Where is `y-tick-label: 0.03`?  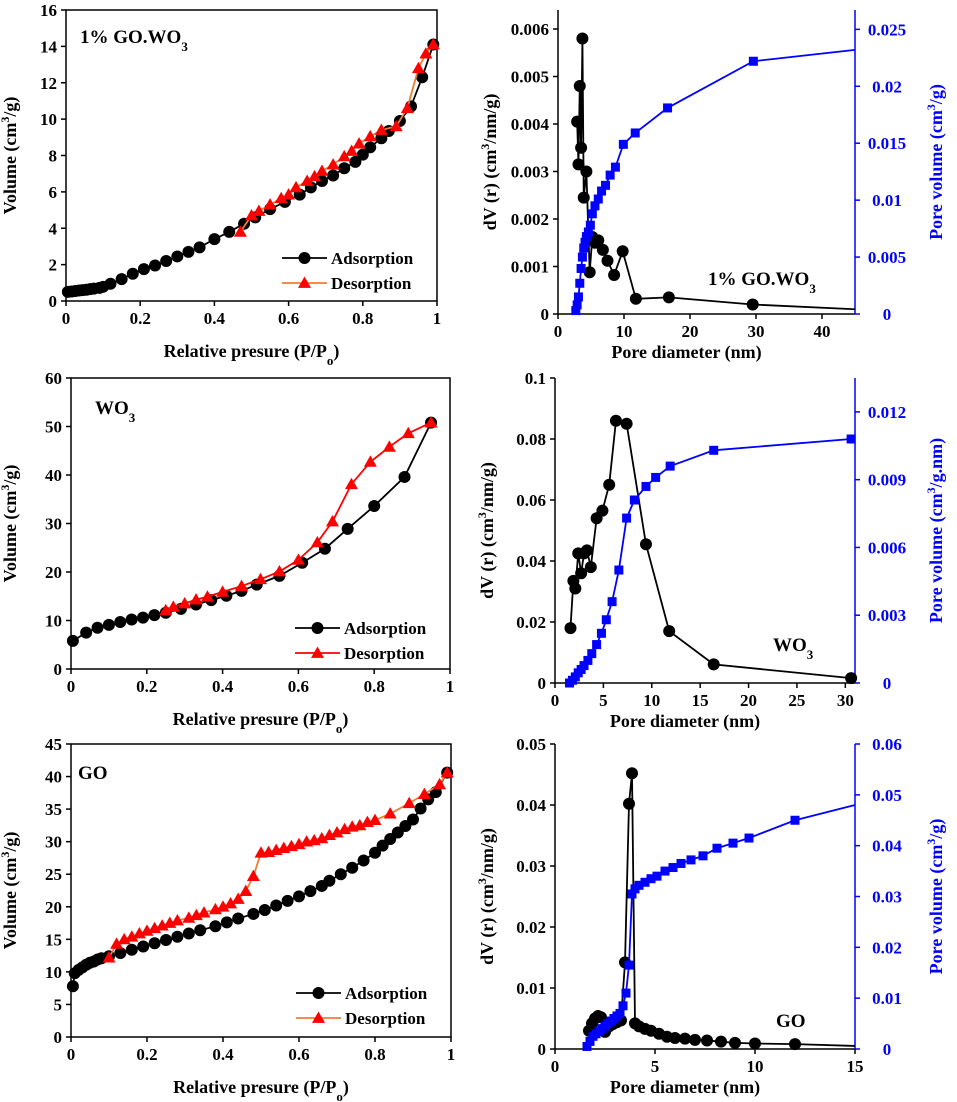
y-tick-label: 0.03 is located at coordinates (531, 866).